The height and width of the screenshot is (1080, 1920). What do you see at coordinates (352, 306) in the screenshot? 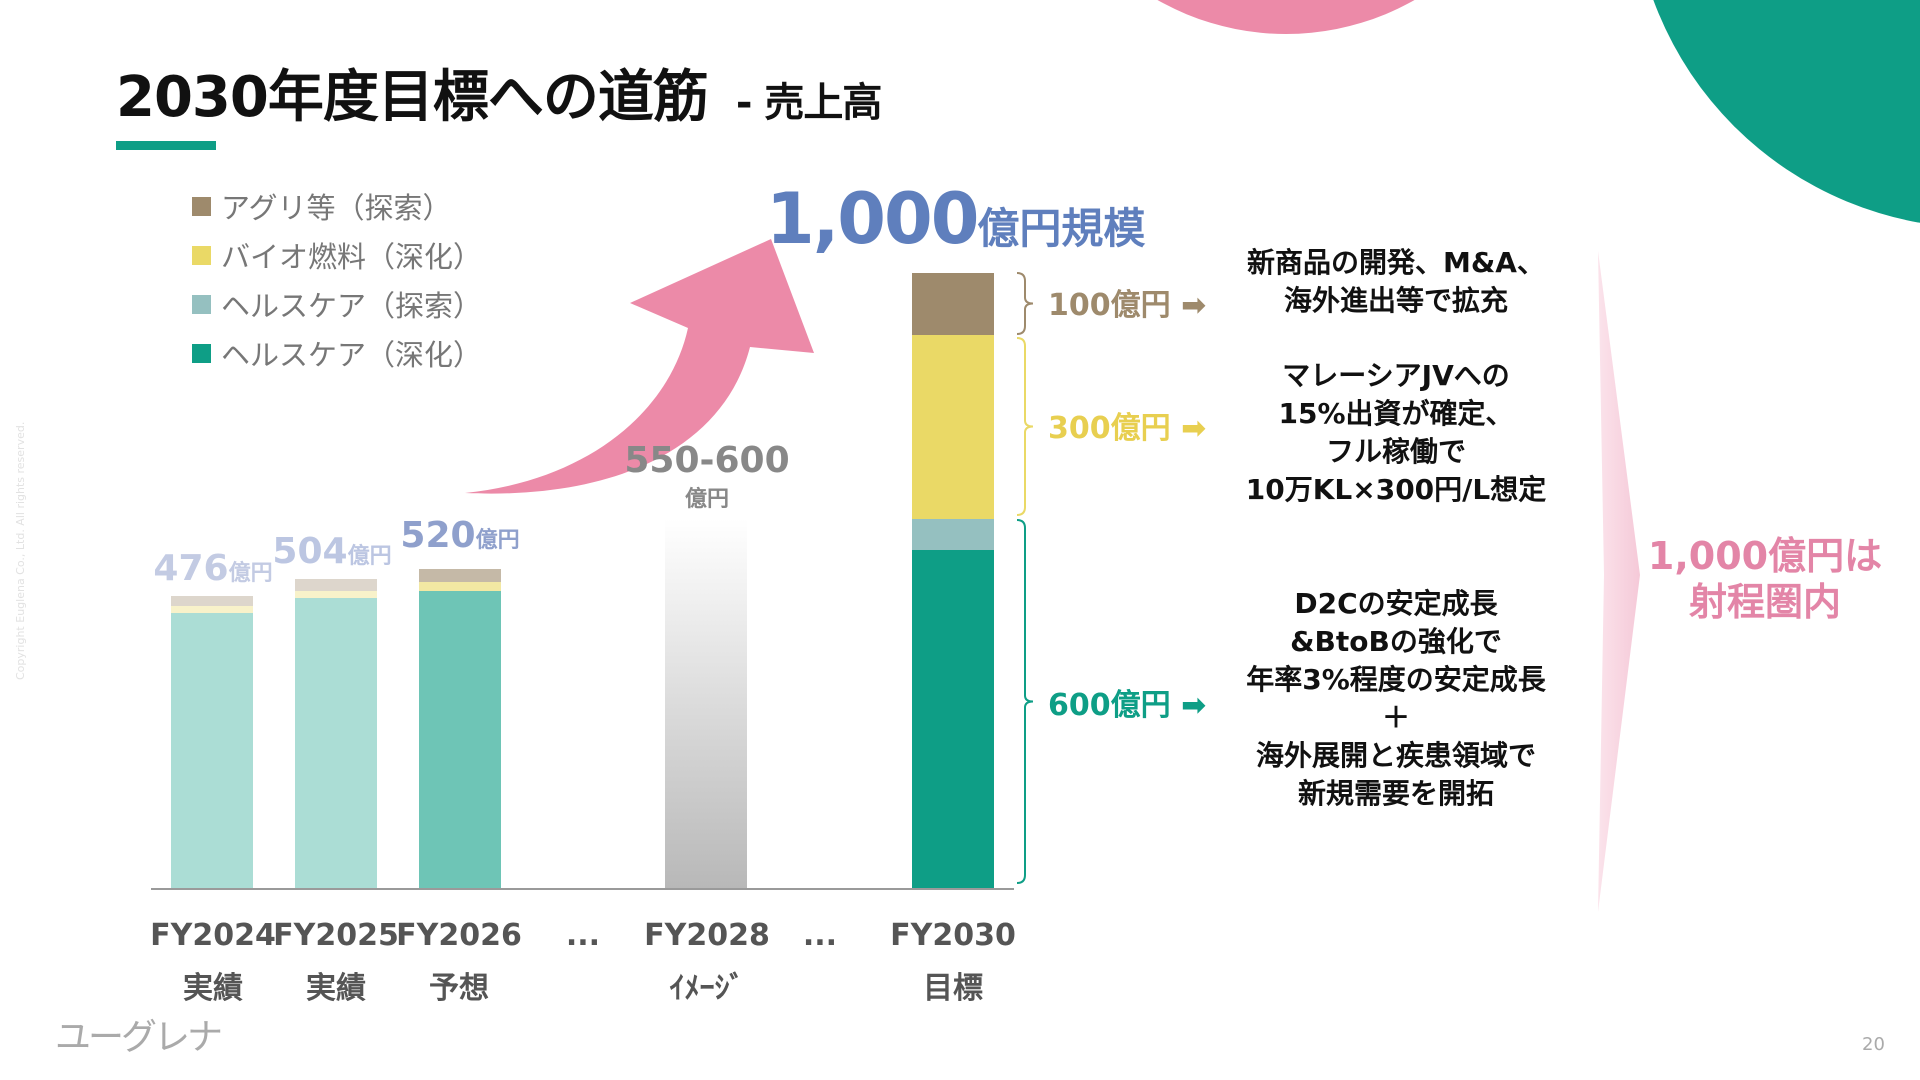
I see `legend-label: ヘルスケア（探索）` at bounding box center [352, 306].